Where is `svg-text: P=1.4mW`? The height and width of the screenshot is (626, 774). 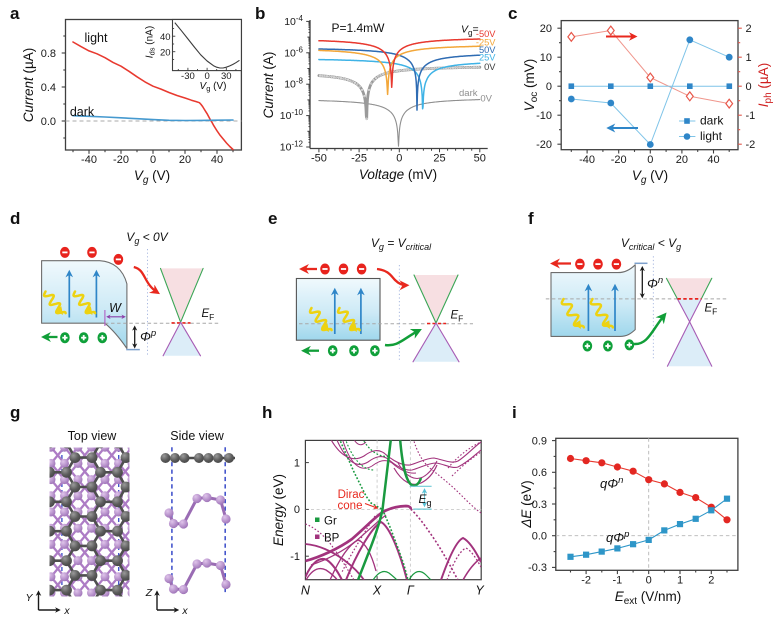
svg-text: P=1.4mW is located at coordinates (358, 28).